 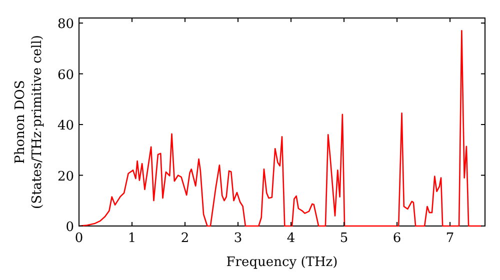 I want to click on x-tick-label: 3, so click(x=238, y=238).